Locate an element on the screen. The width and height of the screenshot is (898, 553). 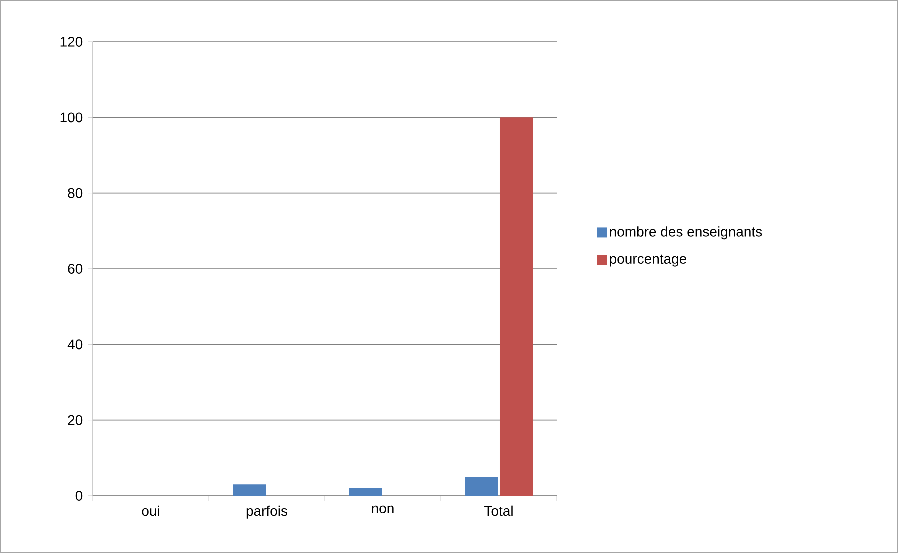
y-tick-label: 60 is located at coordinates (75, 269).